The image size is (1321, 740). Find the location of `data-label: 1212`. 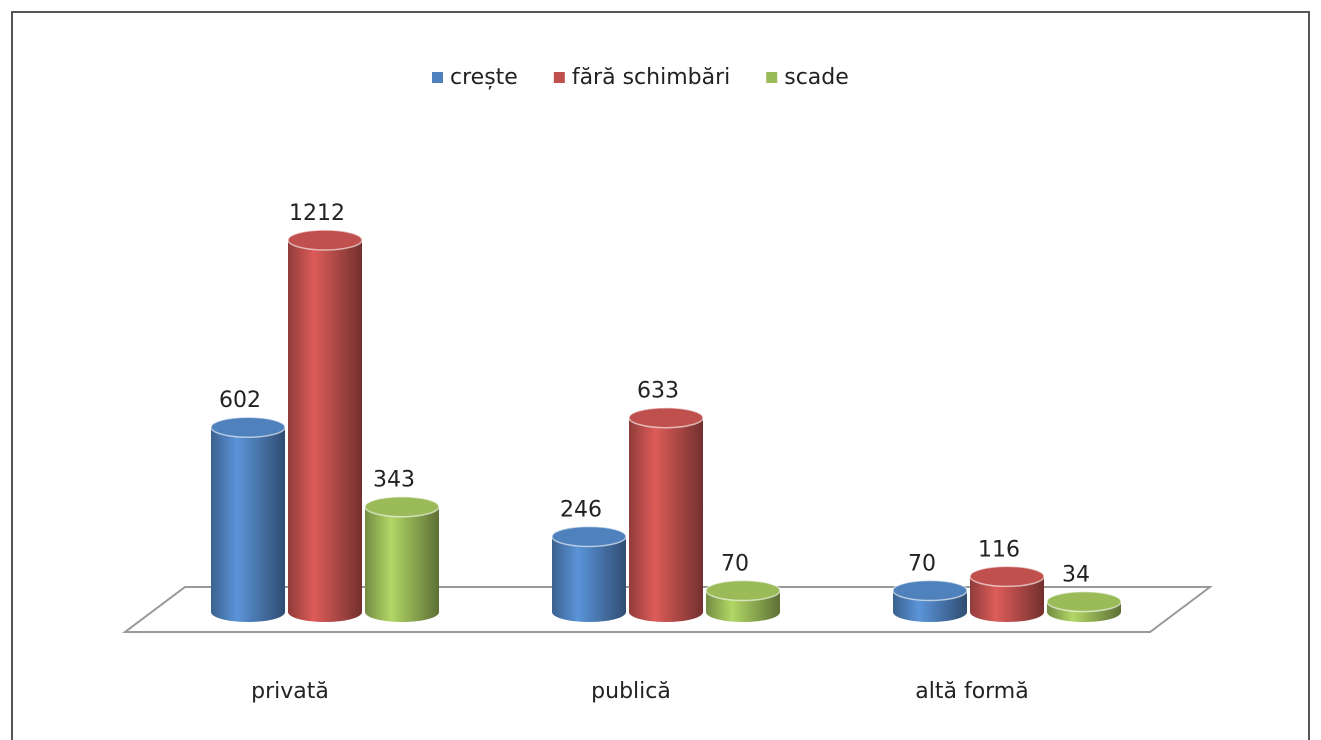

data-label: 1212 is located at coordinates (317, 213).